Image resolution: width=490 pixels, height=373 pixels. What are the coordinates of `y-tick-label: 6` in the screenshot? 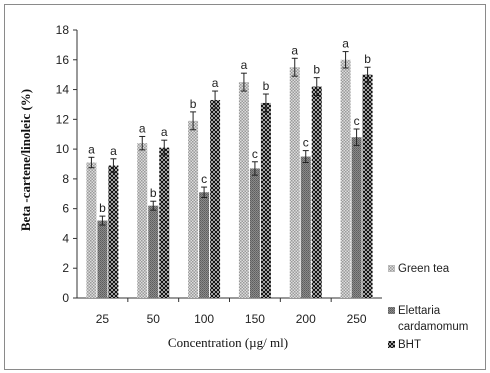 It's located at (65, 209).